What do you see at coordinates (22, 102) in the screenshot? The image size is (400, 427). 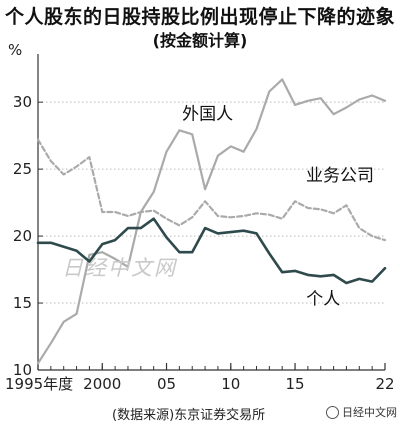 I see `y-tick-label: 30` at bounding box center [22, 102].